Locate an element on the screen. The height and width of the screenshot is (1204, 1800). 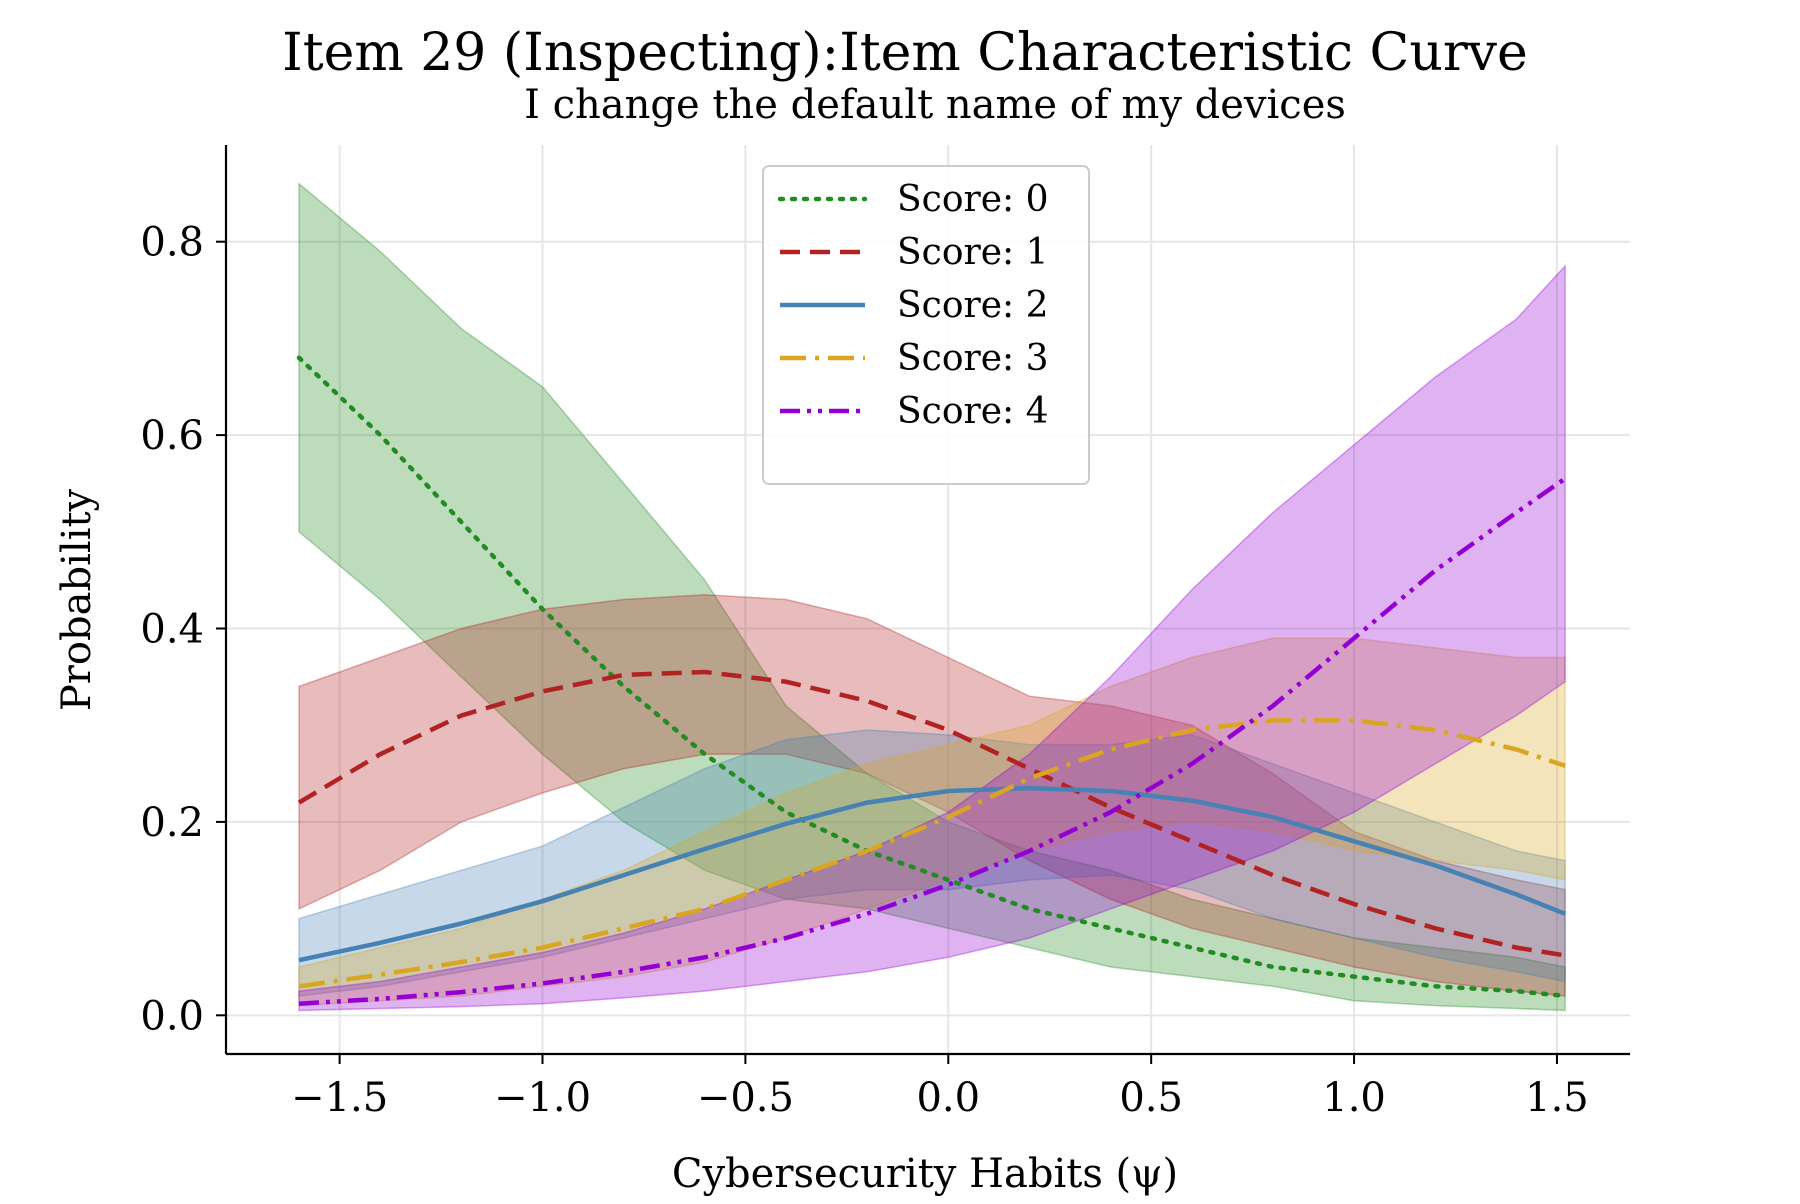
legend-label-score-4: Score: 4 is located at coordinates (973, 411).